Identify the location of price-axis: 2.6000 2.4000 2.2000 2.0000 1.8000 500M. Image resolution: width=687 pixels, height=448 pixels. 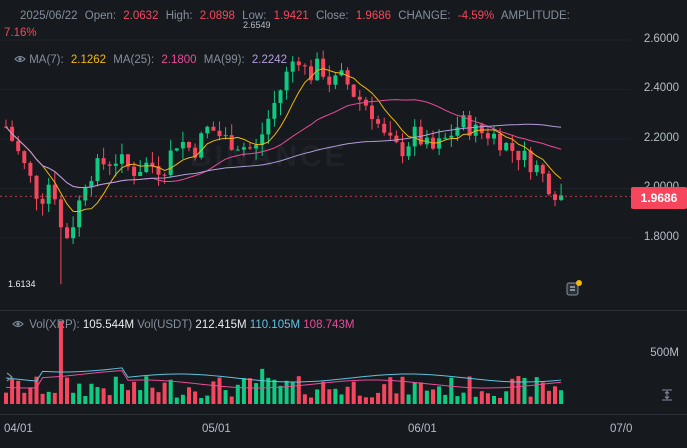
(659, 205).